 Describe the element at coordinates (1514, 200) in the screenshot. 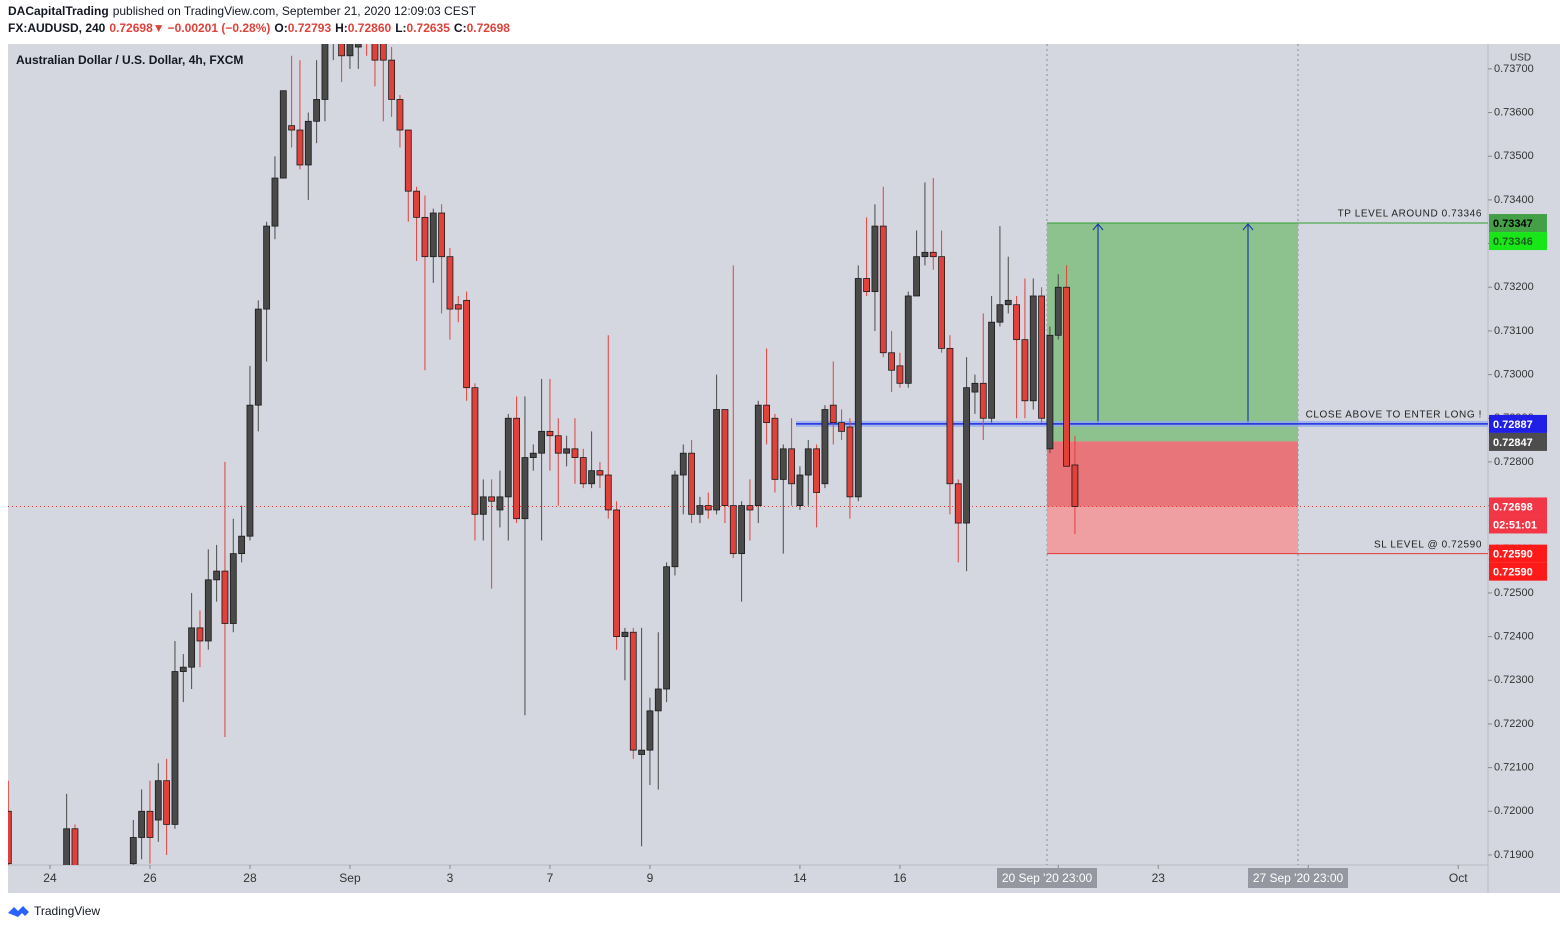

I see `y-tick-label: 0.73400` at that location.